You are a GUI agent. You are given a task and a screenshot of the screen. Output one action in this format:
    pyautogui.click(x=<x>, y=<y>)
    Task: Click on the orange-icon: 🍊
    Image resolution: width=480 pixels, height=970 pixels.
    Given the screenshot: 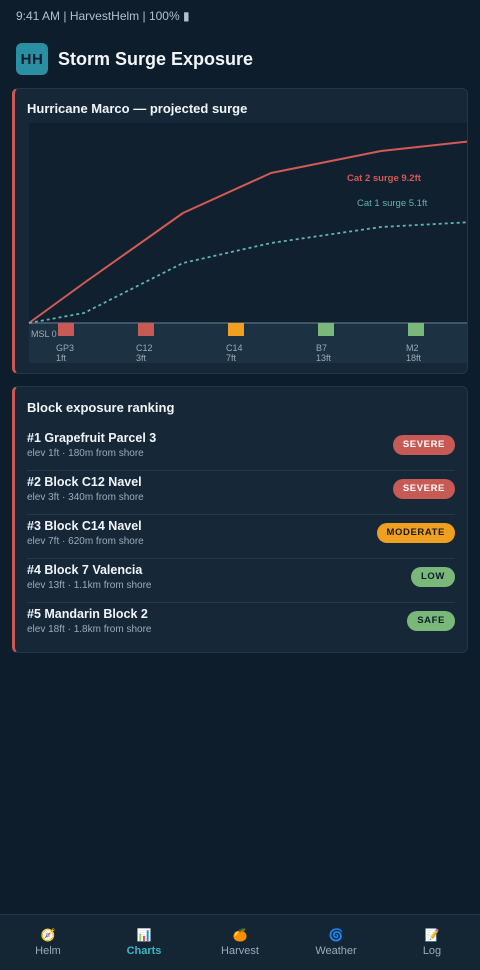 What is the action you would take?
    pyautogui.click(x=240, y=935)
    